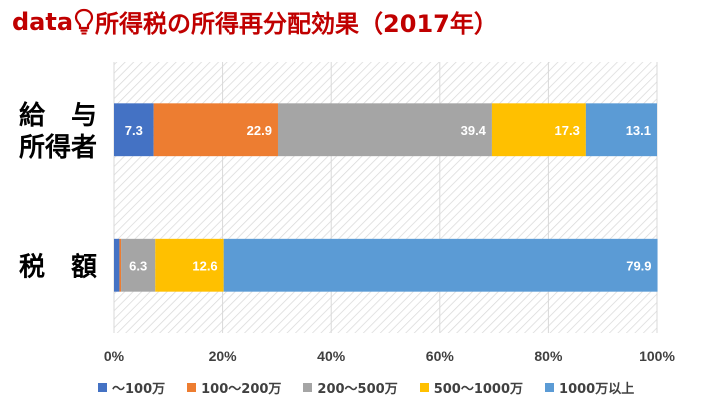 This screenshot has height=407, width=705. I want to click on x-tick-labels: 0% 20% 40% 60% 80% 100%, so click(390, 356).